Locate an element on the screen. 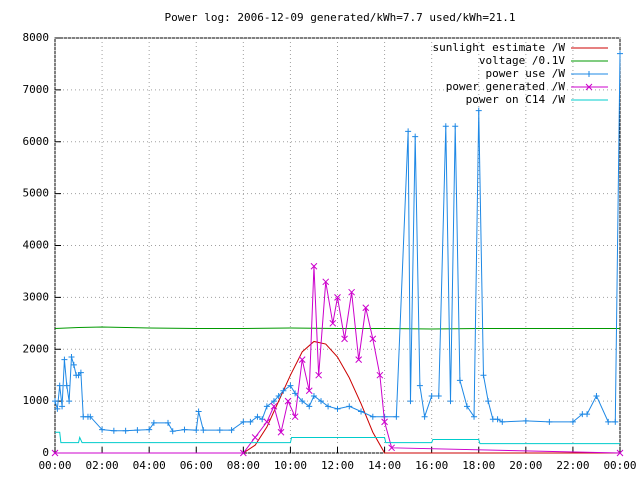 This screenshot has width=640, height=480. legend-label: power use /W is located at coordinates (526, 73).